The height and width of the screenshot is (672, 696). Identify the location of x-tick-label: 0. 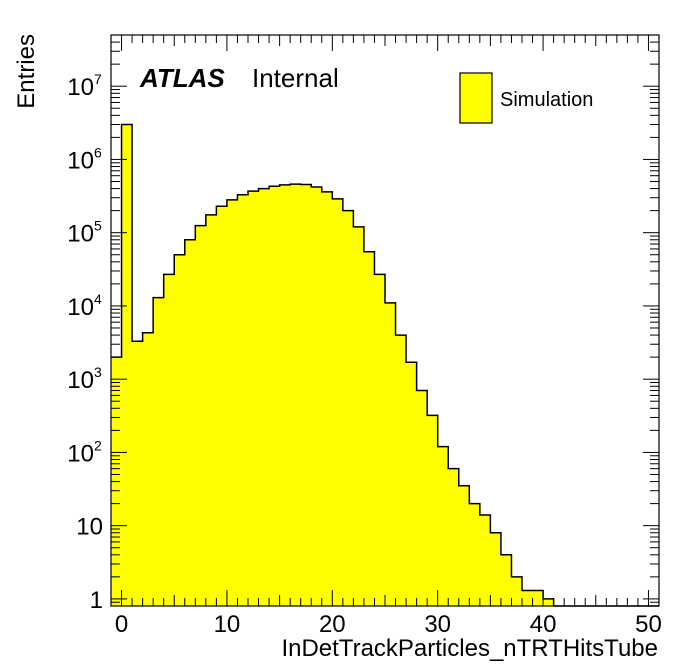
(121, 624).